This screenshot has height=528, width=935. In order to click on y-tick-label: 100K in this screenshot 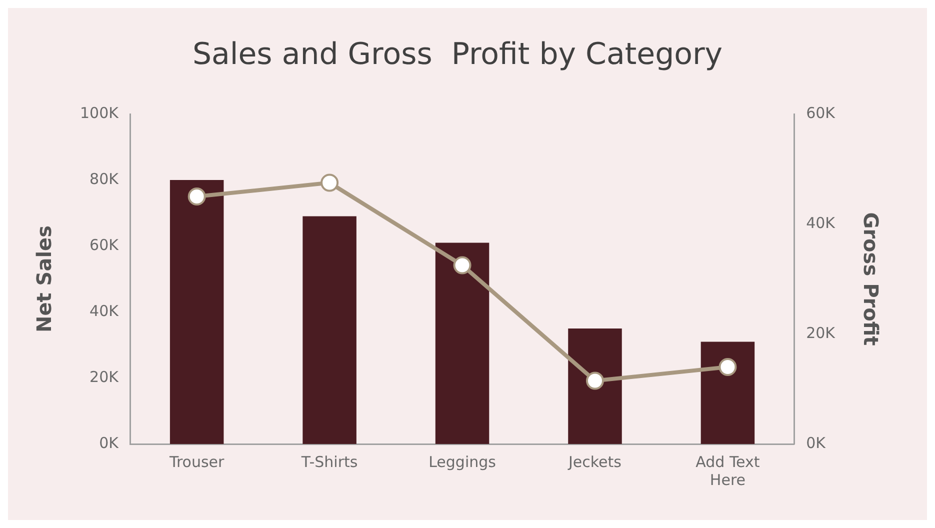, I will do `click(100, 113)`.